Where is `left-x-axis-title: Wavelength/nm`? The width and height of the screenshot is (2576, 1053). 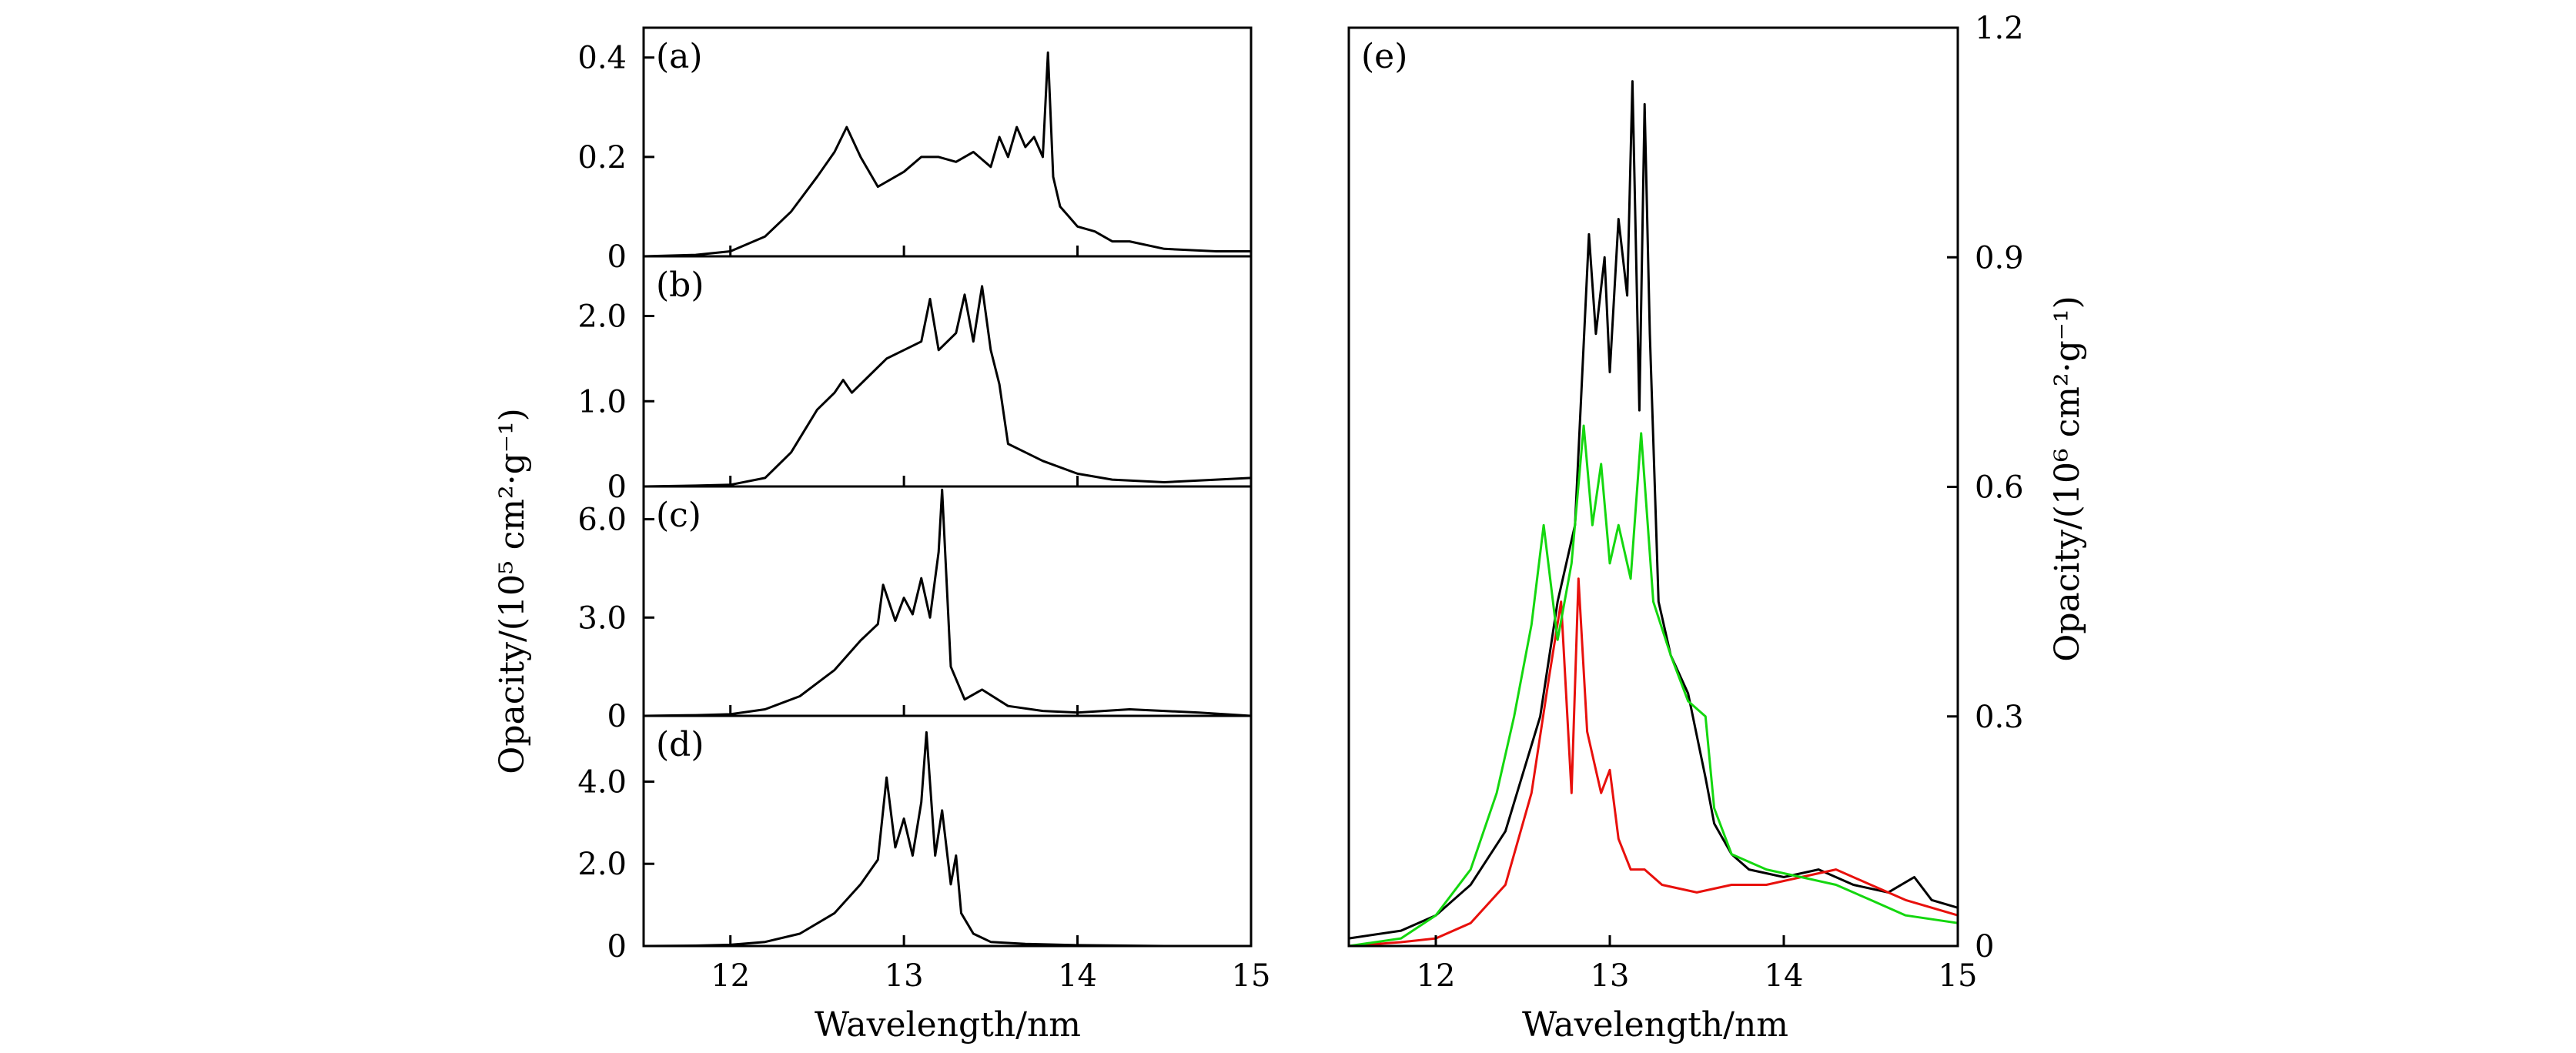 left-x-axis-title: Wavelength/nm is located at coordinates (948, 1025).